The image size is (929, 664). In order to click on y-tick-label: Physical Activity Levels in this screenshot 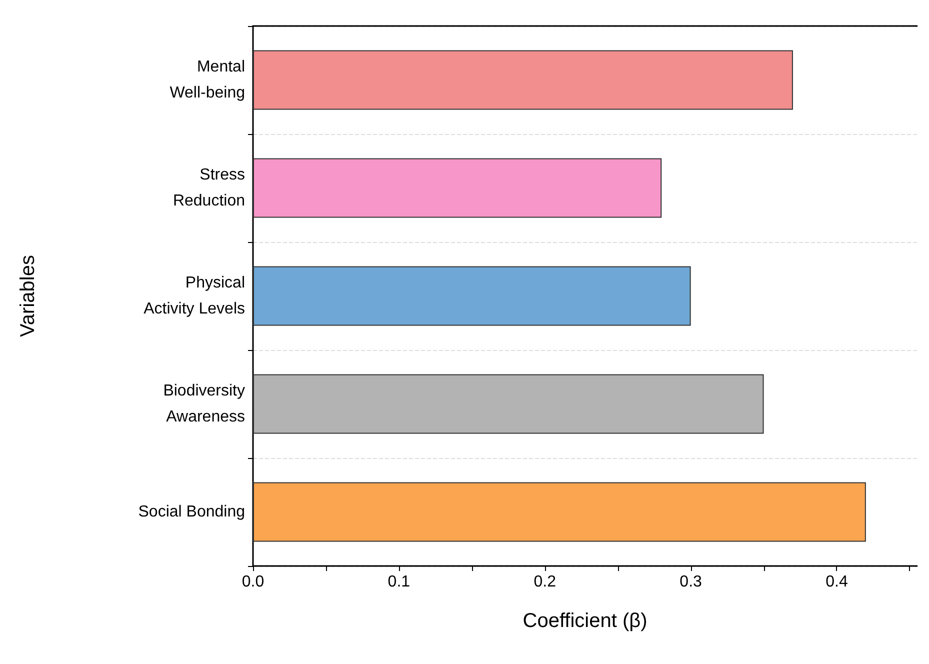, I will do `click(194, 296)`.